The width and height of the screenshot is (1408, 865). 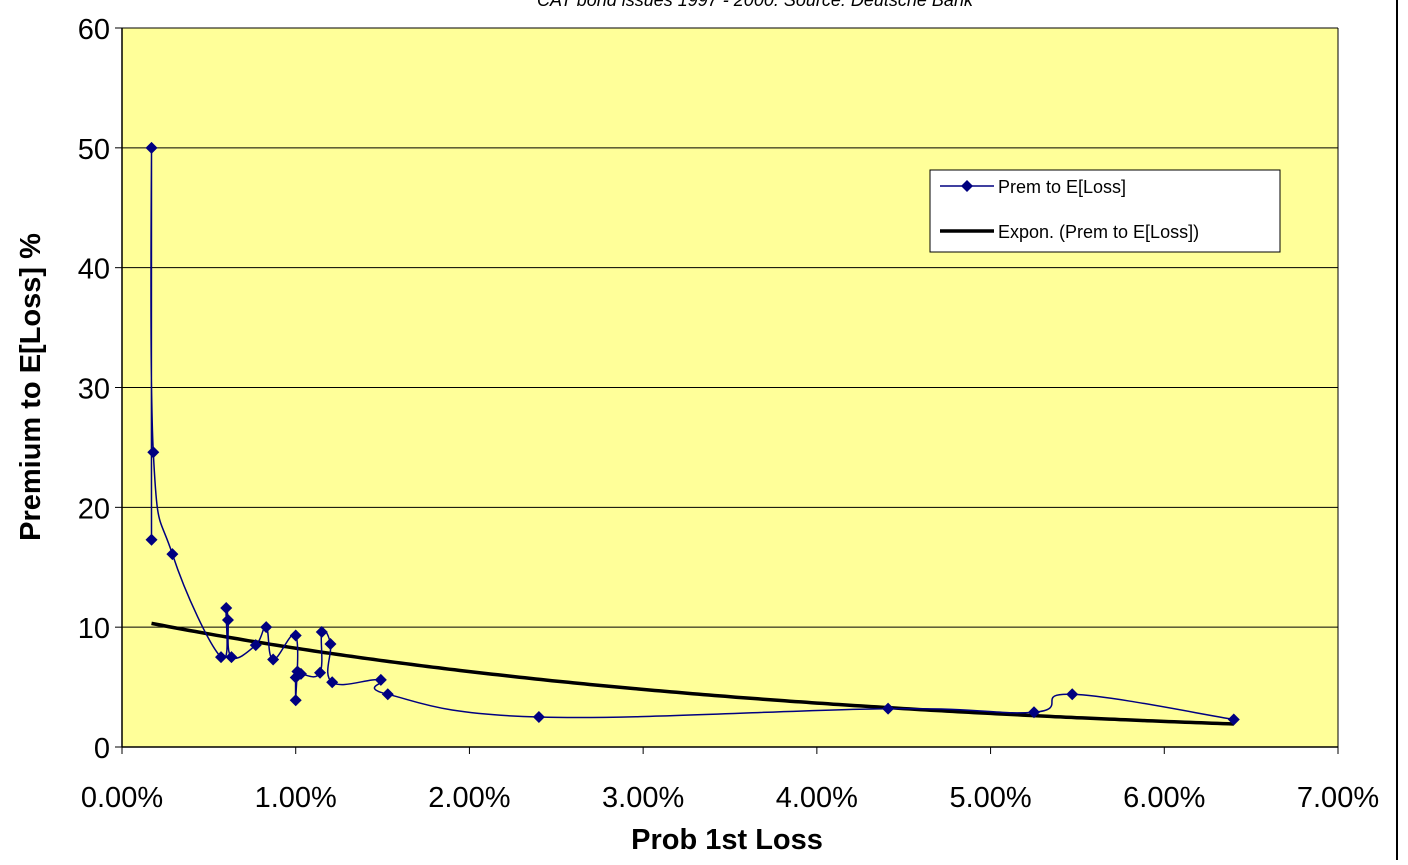 What do you see at coordinates (296, 798) in the screenshot?
I see `x-tick-label: 1.00%` at bounding box center [296, 798].